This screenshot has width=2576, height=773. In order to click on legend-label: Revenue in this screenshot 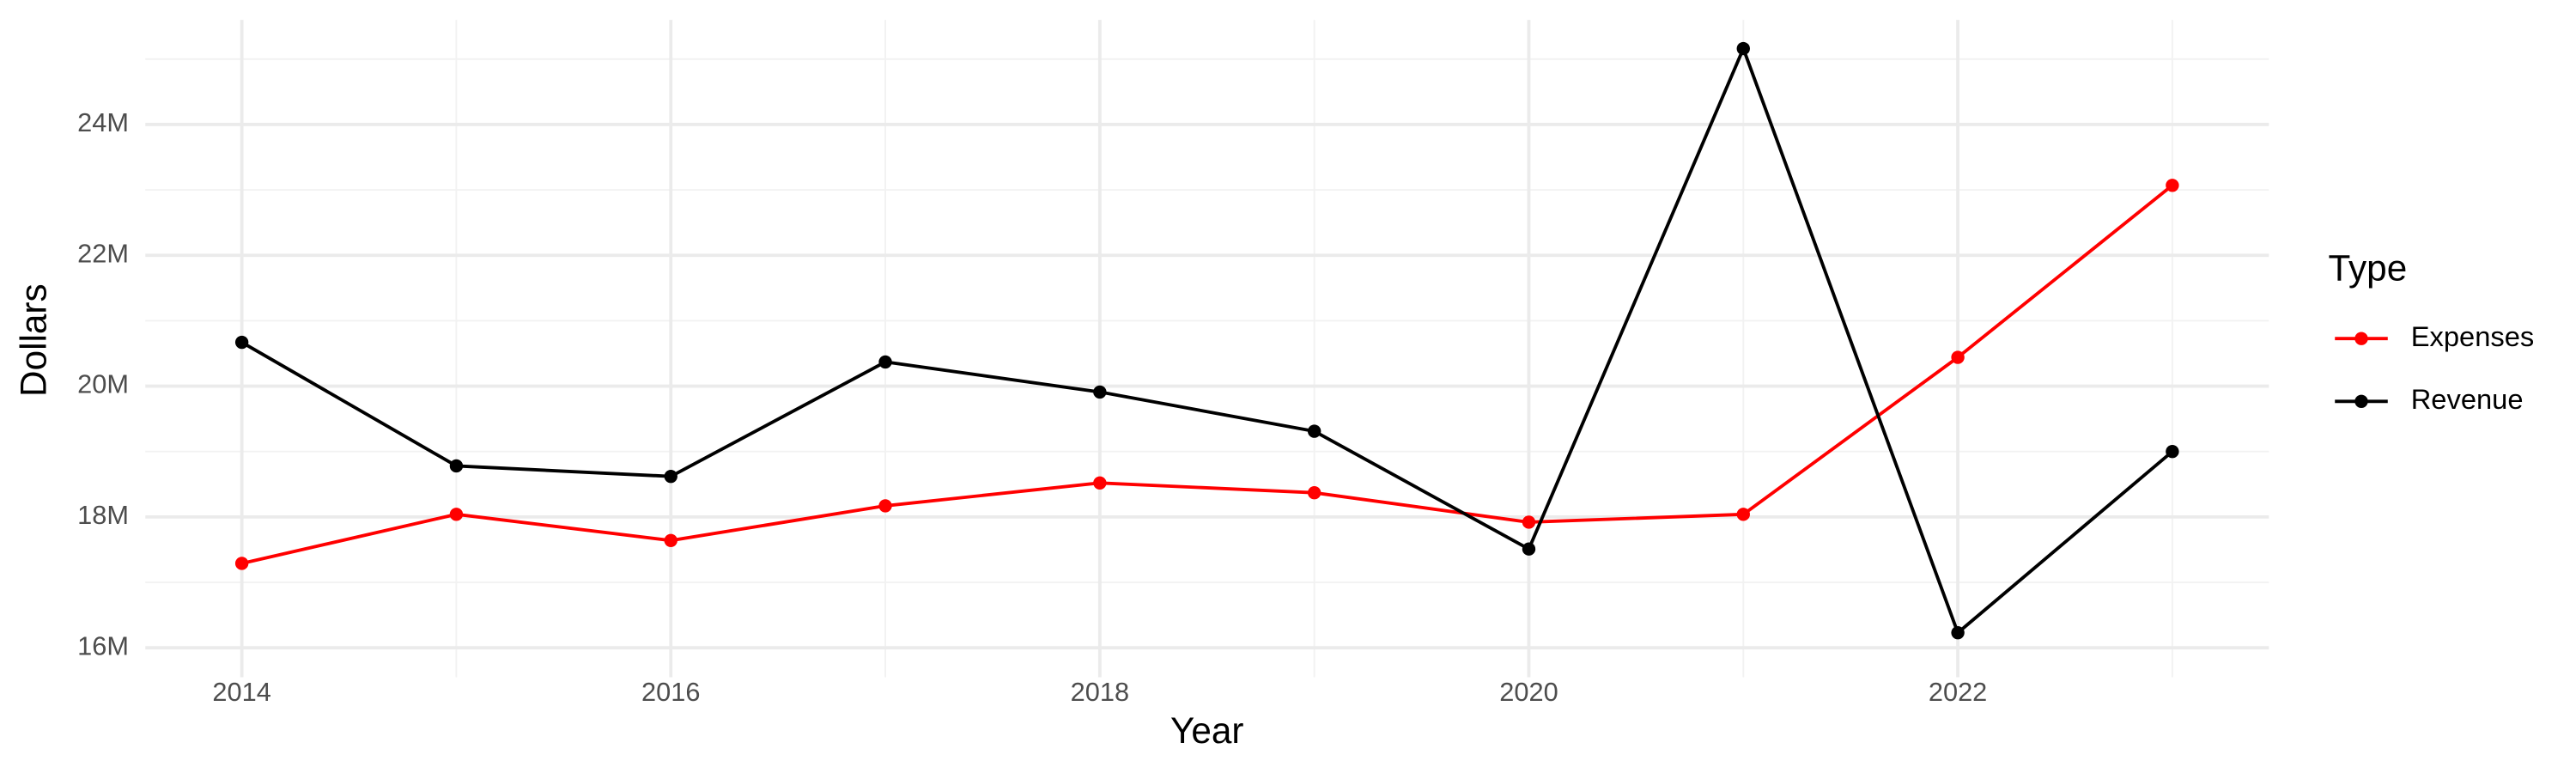, I will do `click(2467, 399)`.